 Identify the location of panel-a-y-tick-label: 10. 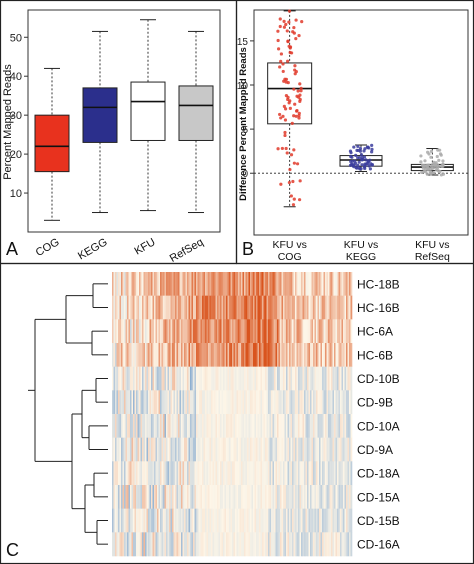
(16, 194).